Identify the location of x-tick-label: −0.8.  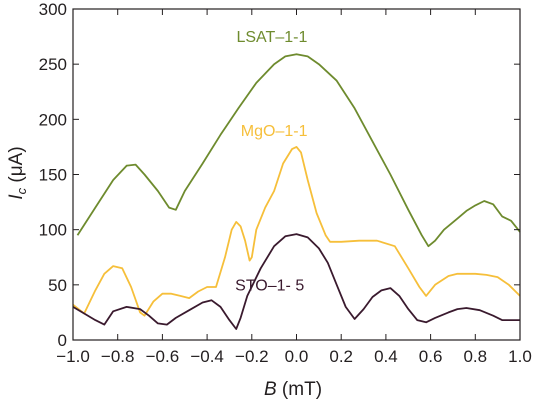
(118, 356).